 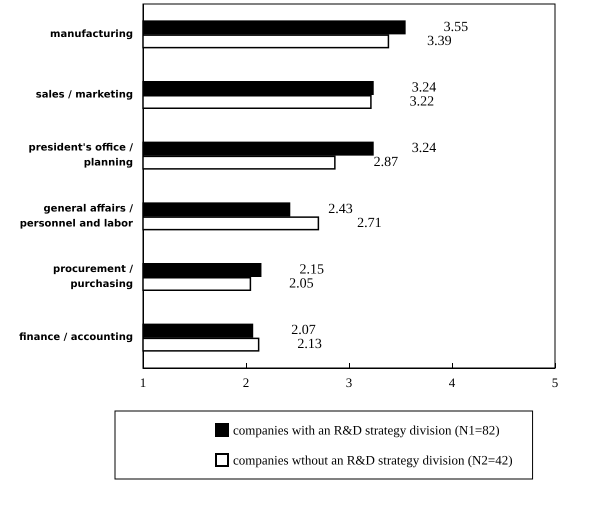 I want to click on x-tick-label: 4, so click(x=452, y=382).